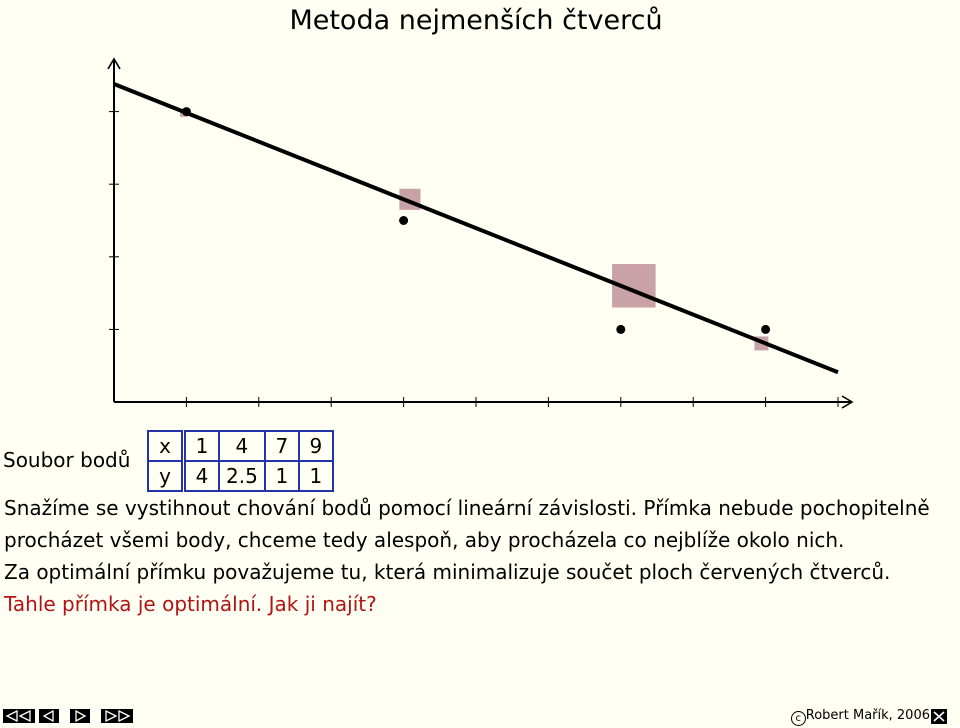 The height and width of the screenshot is (728, 960). I want to click on copyright: c Robert Mařík, 2006, so click(860, 717).